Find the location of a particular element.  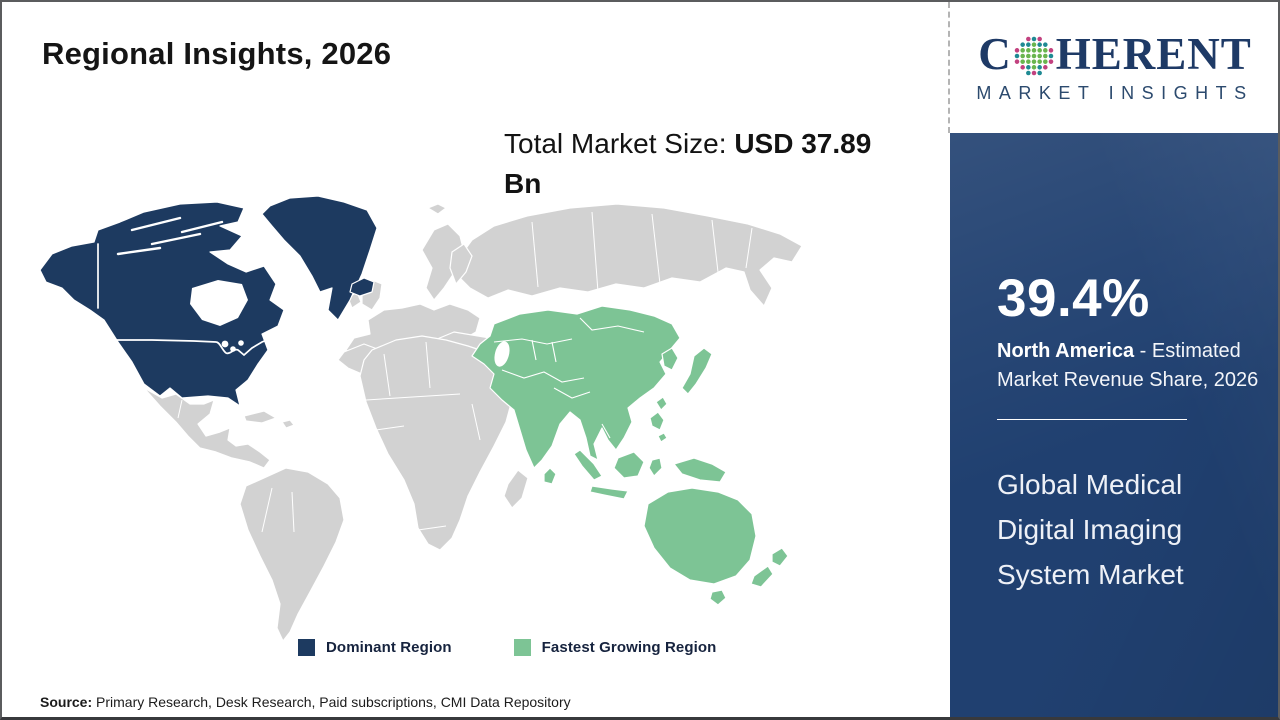

brand-word-start: C is located at coordinates (995, 53).